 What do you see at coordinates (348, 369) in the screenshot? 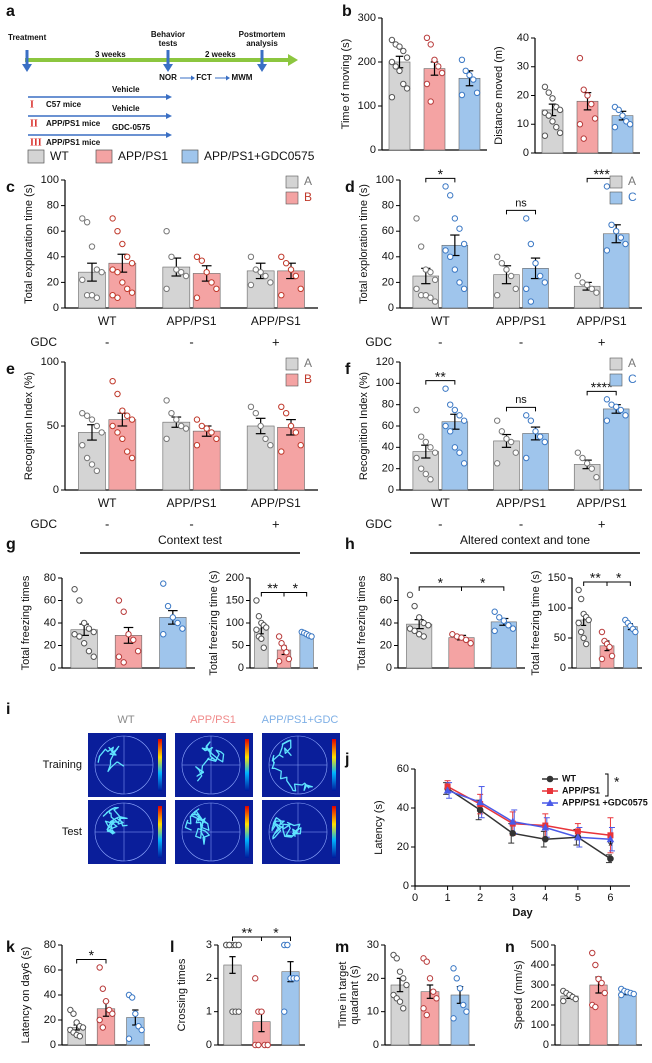
I see `panel-label: f` at bounding box center [348, 369].